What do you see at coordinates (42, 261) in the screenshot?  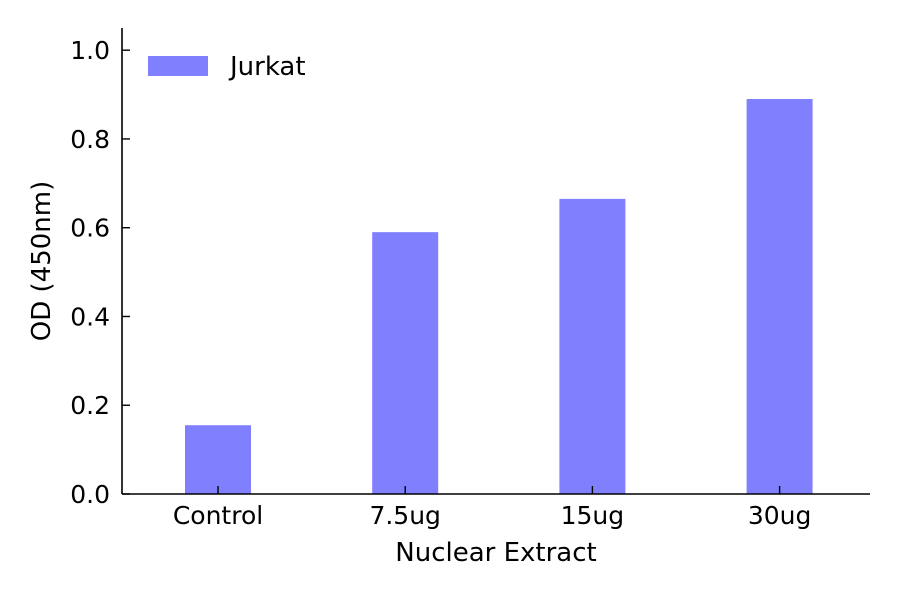 I see `y-axis-label: OD (450nm)` at bounding box center [42, 261].